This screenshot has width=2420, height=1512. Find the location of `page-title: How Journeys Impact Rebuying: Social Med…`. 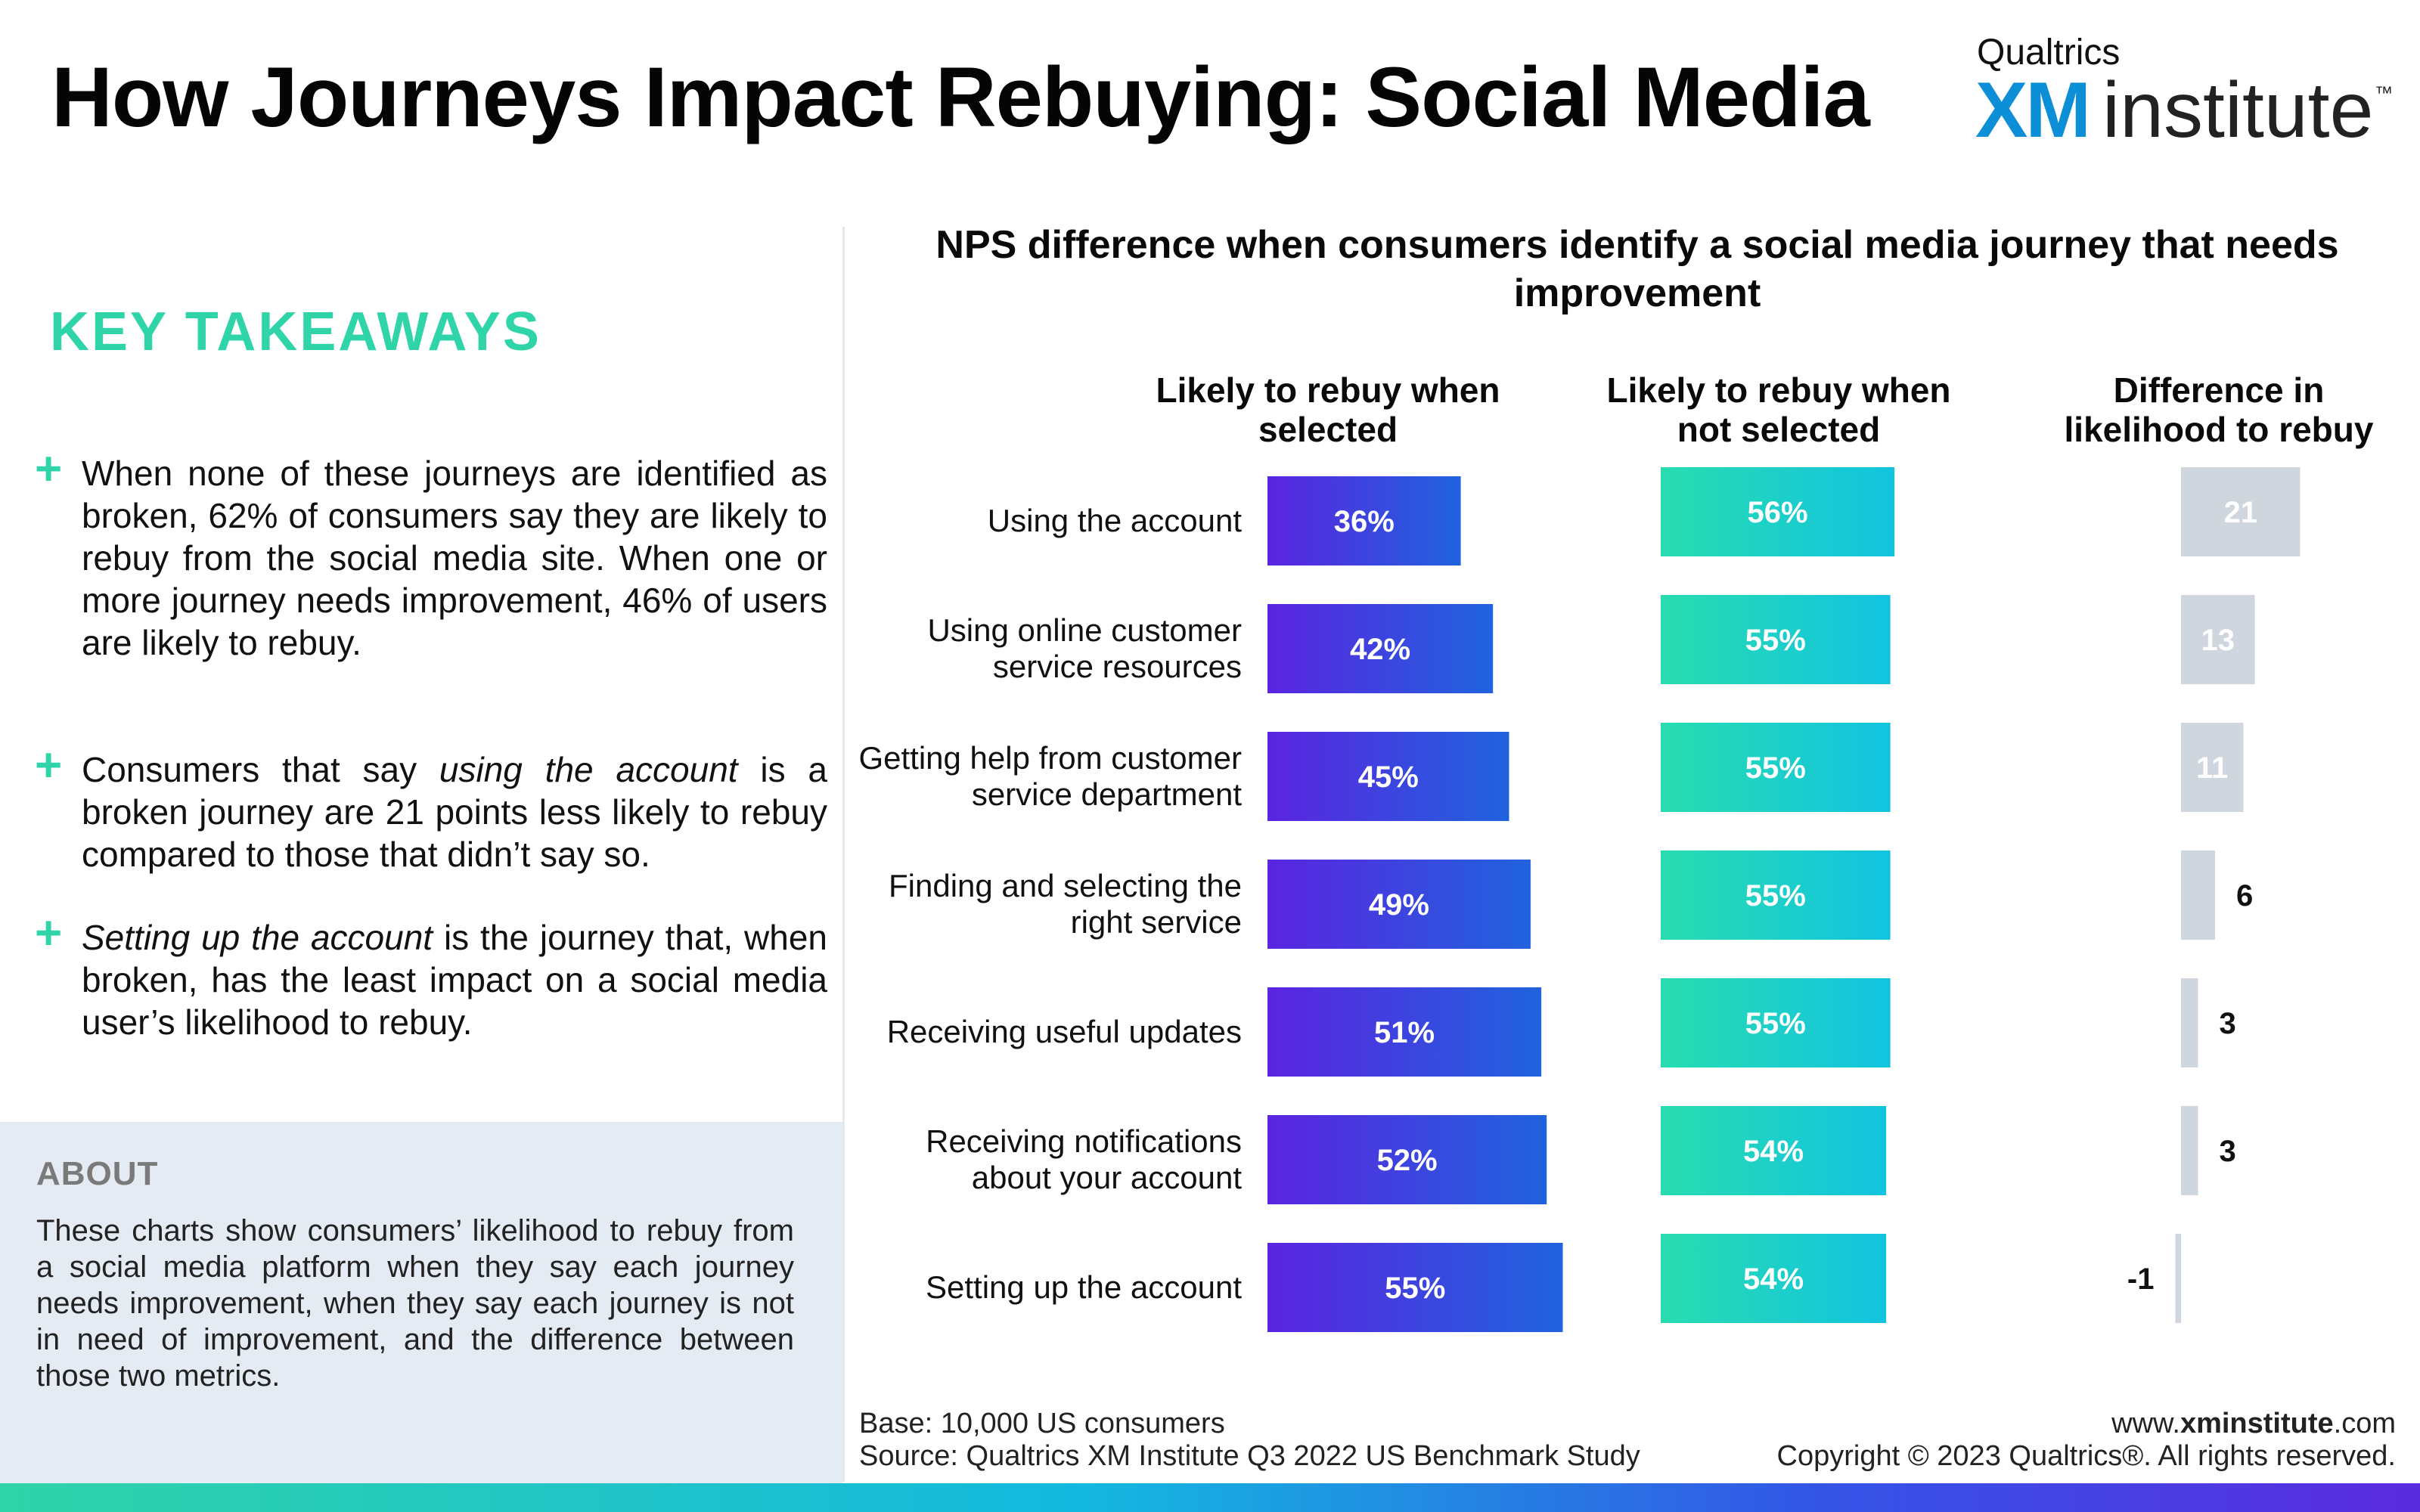

page-title: How Journeys Impact Rebuying: Social Med… is located at coordinates (960, 97).